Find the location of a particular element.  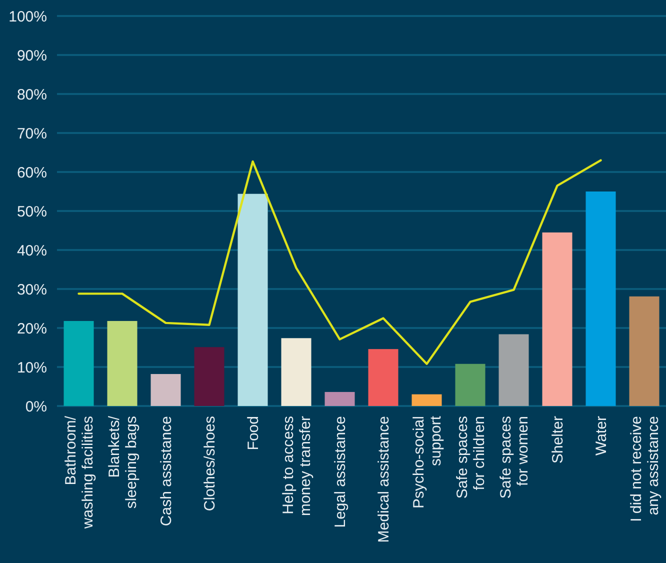

y-tick-label: 40% is located at coordinates (31, 251).